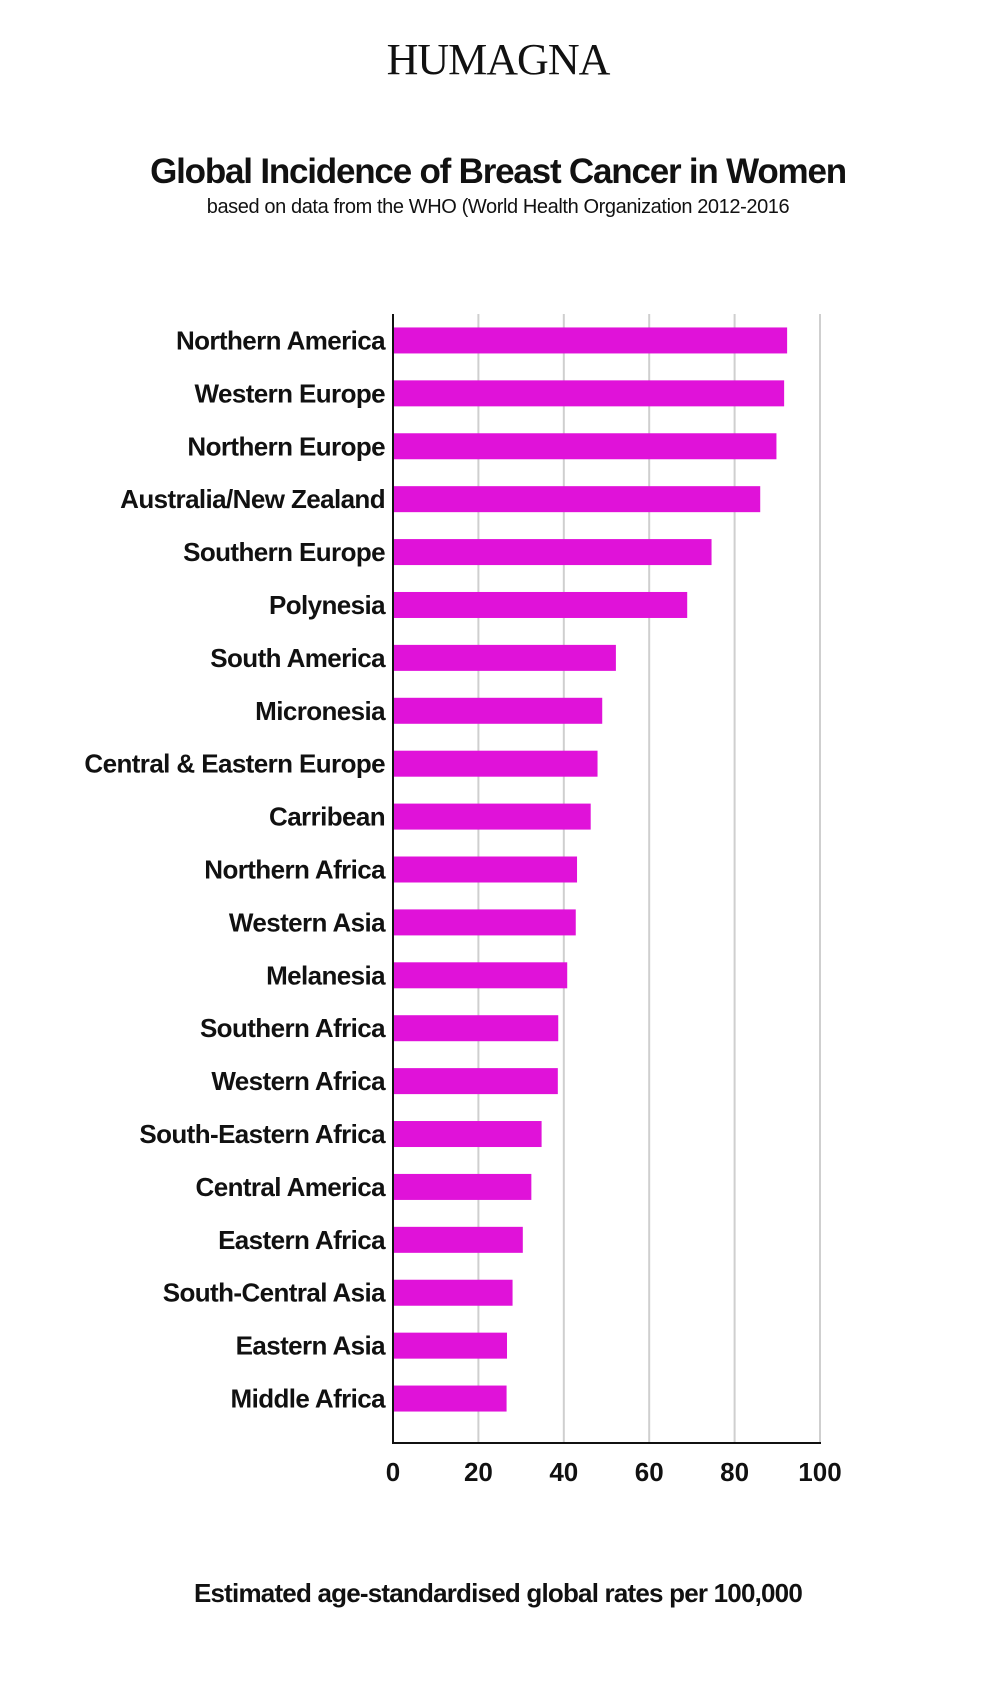 Image resolution: width=996 pixels, height=1688 pixels. I want to click on category-label: Northern Europe, so click(286, 446).